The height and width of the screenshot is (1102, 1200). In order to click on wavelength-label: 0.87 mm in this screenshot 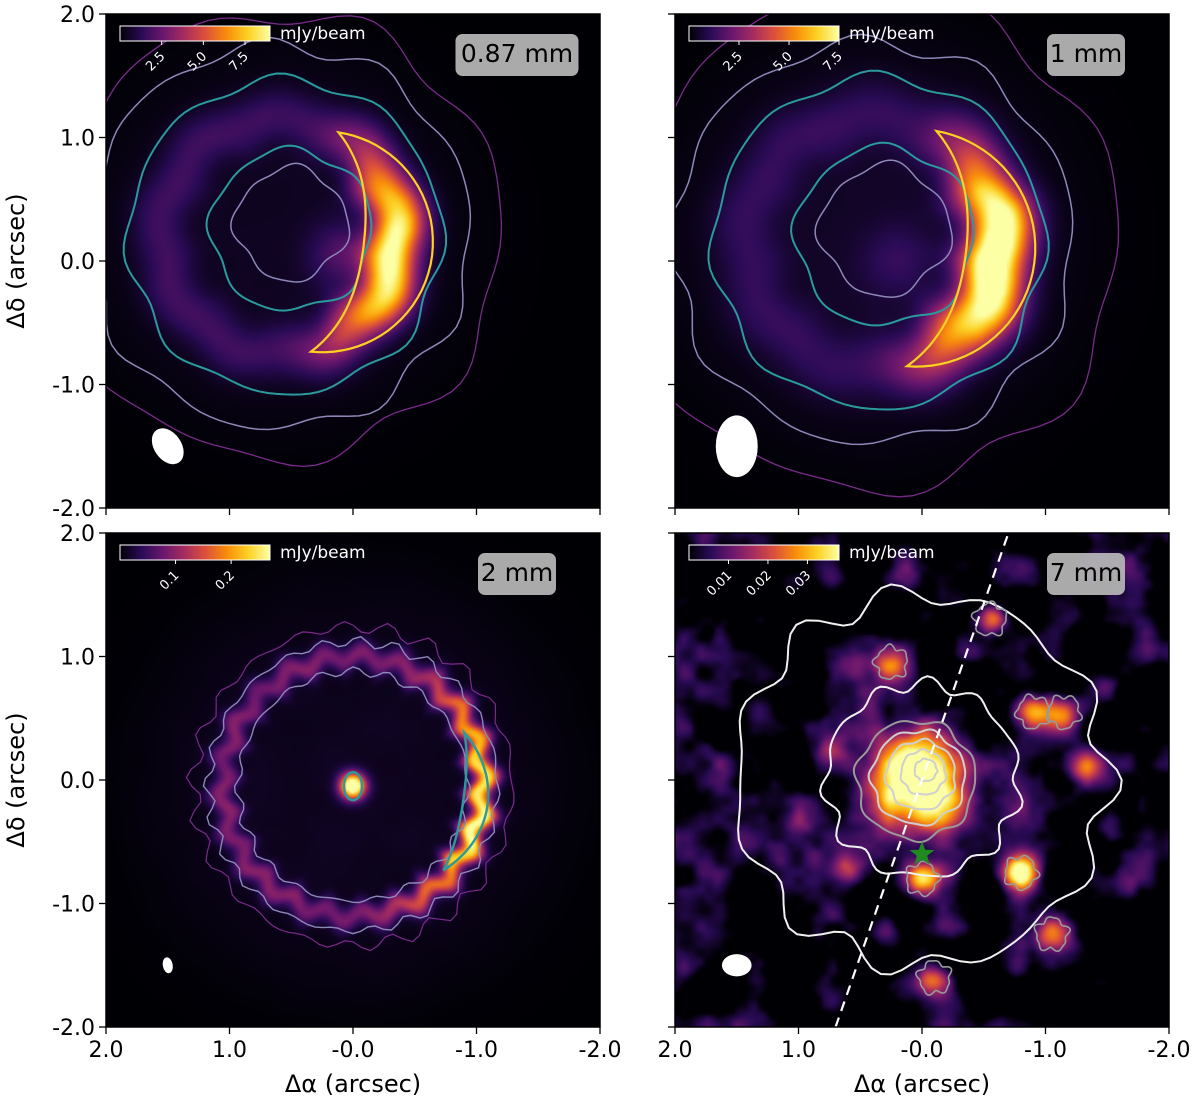, I will do `click(517, 53)`.